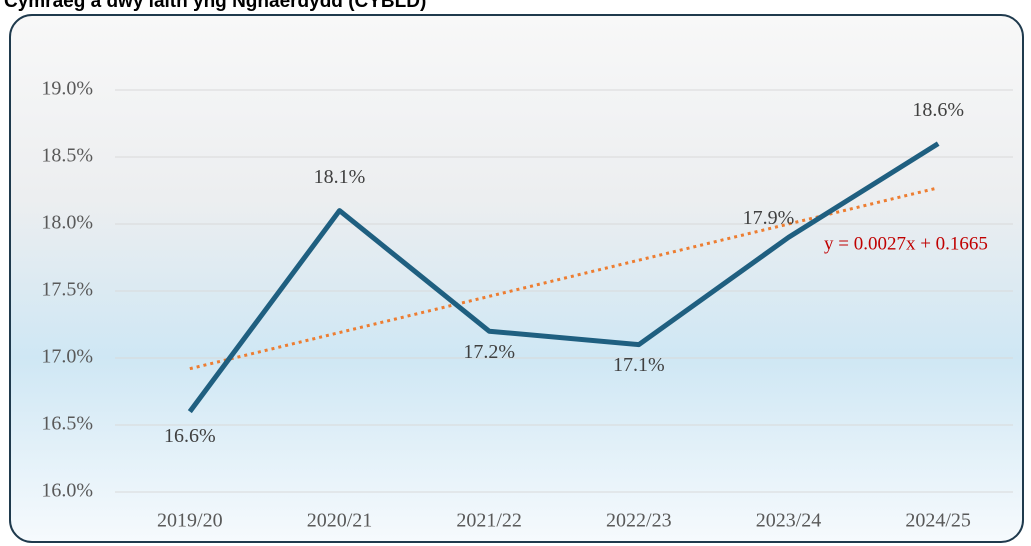 The image size is (1031, 546). Describe the element at coordinates (639, 365) in the screenshot. I see `data-label: 17.1%` at that location.